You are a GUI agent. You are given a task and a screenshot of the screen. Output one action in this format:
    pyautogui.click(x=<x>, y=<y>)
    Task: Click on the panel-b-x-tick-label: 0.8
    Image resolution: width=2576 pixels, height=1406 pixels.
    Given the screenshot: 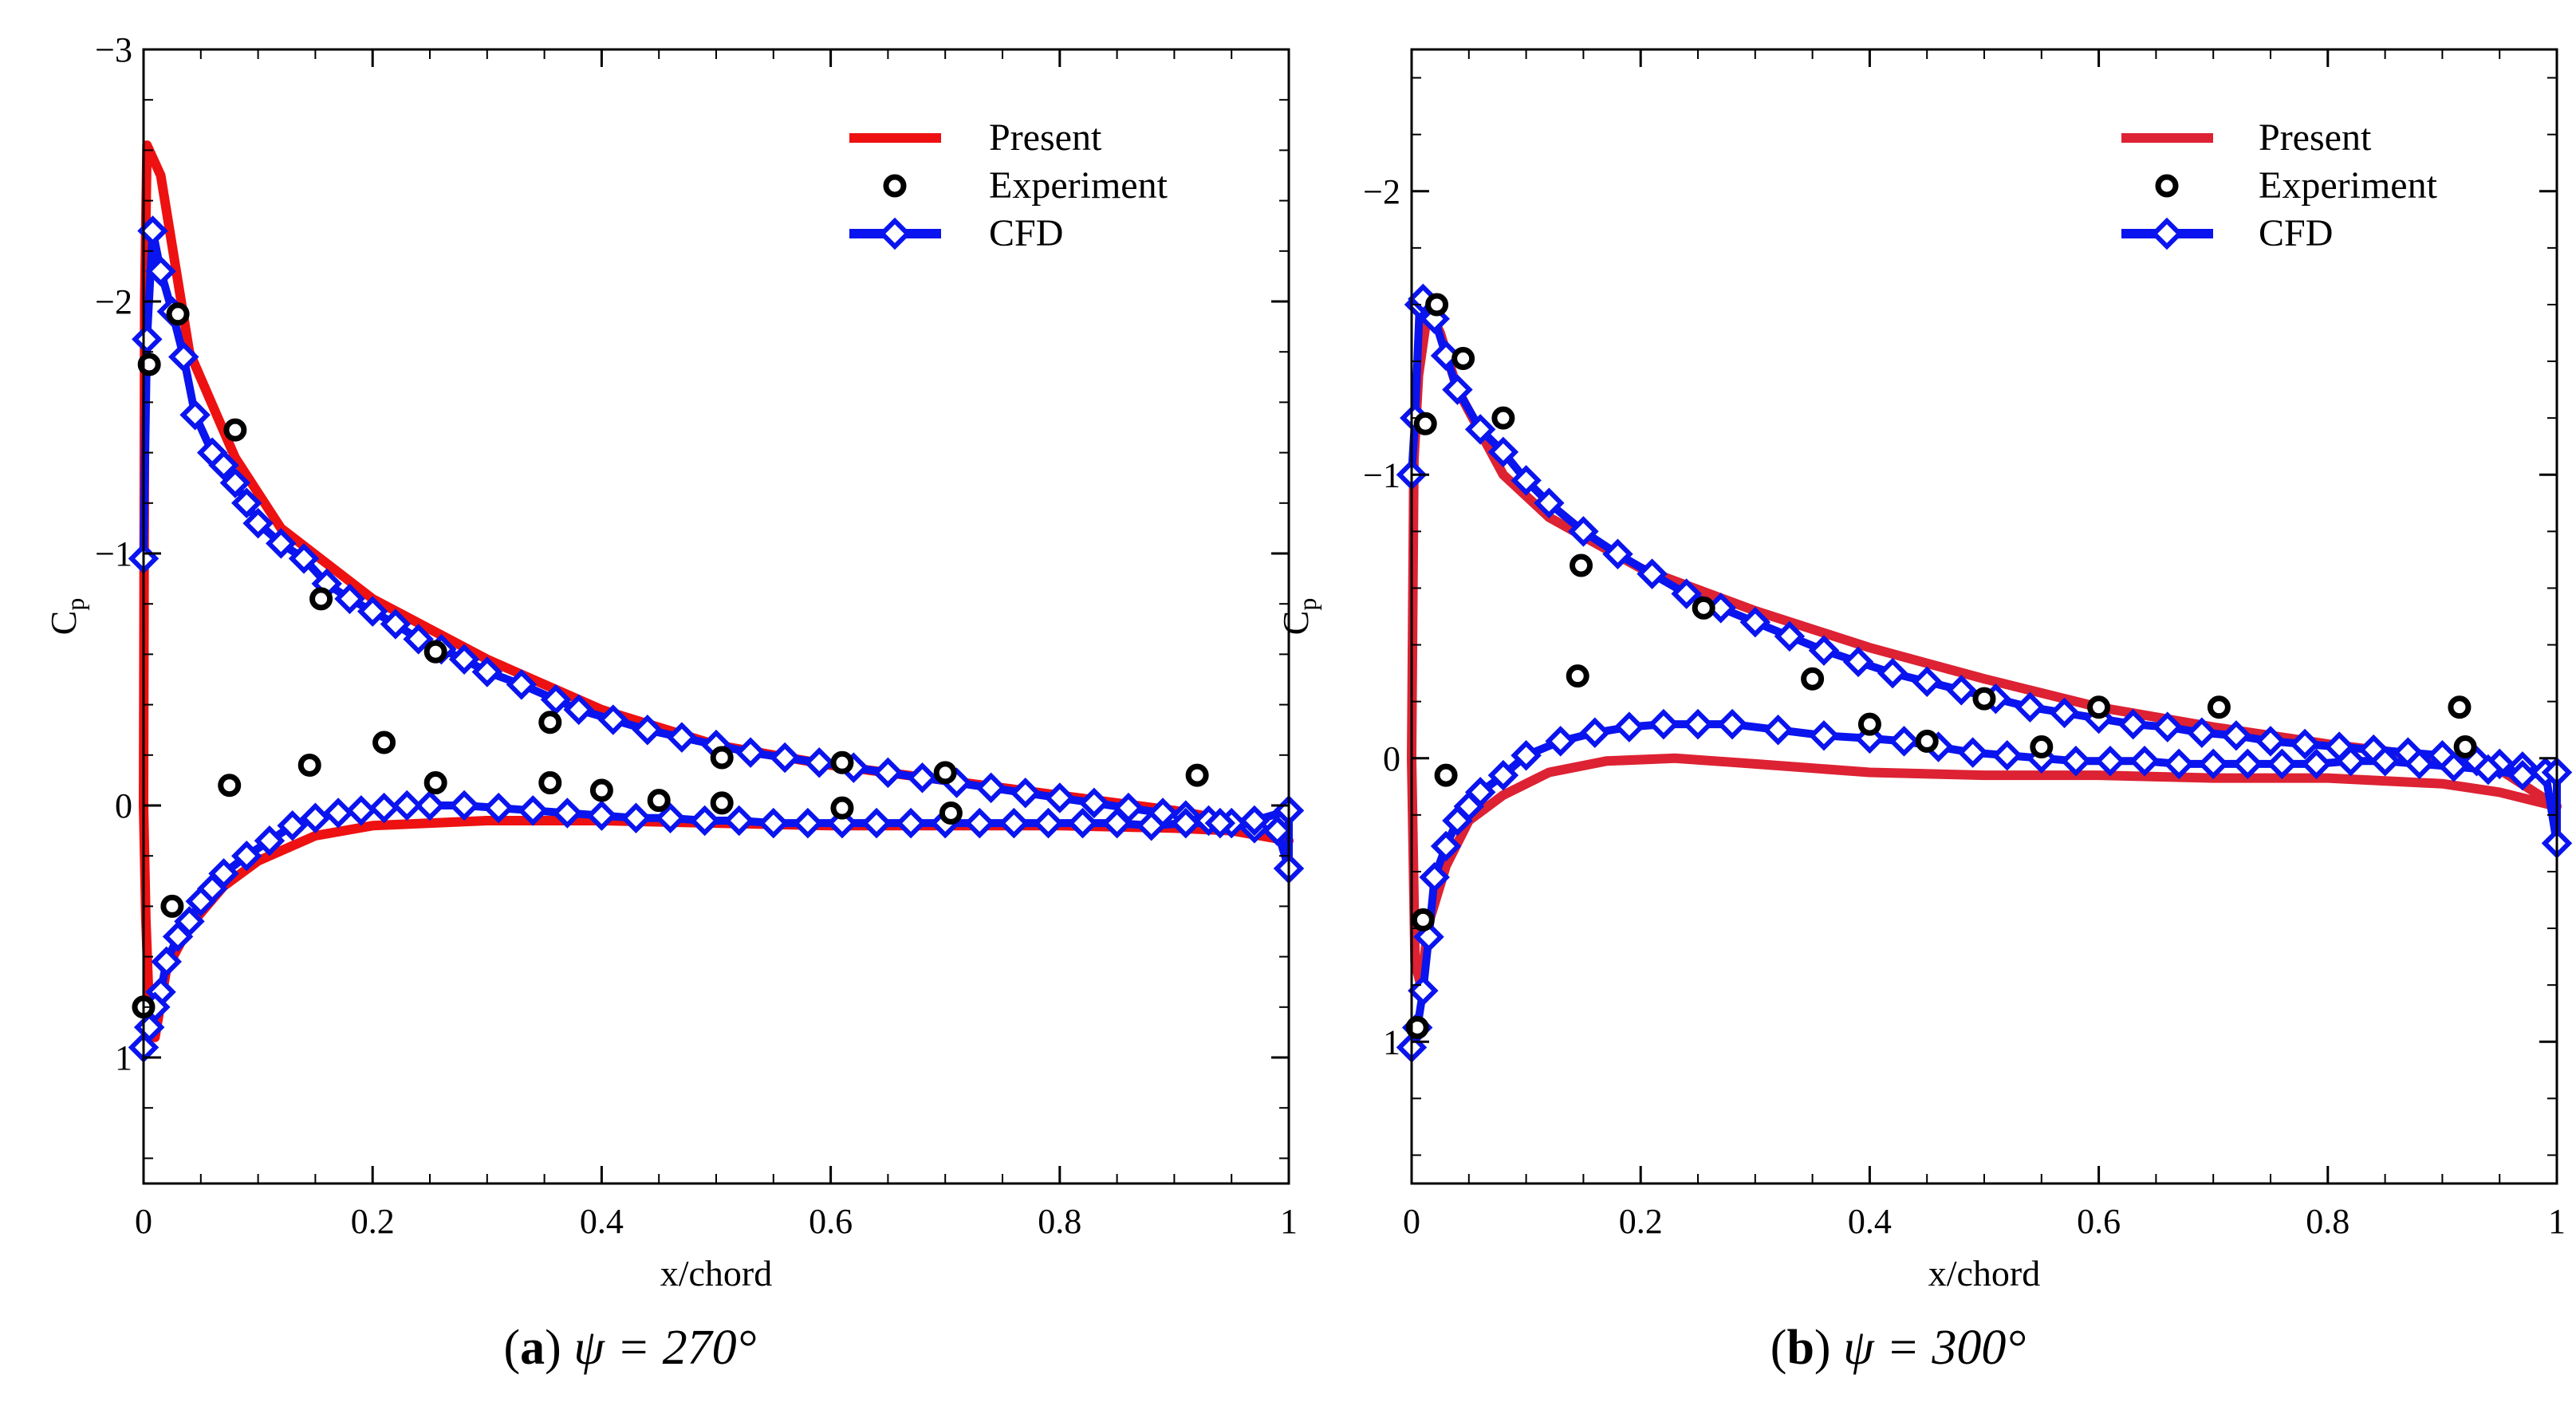 What is the action you would take?
    pyautogui.click(x=2328, y=1221)
    